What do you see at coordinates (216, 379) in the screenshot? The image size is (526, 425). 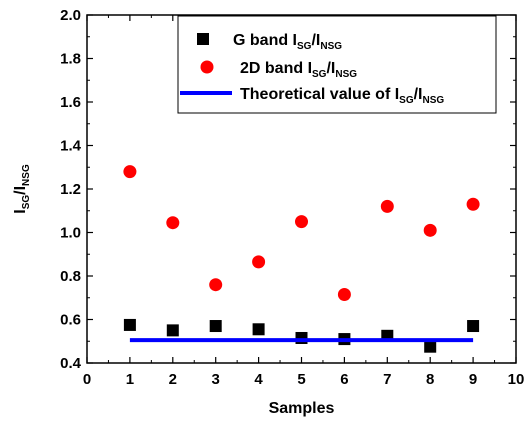 I see `x-tick-label: 3` at bounding box center [216, 379].